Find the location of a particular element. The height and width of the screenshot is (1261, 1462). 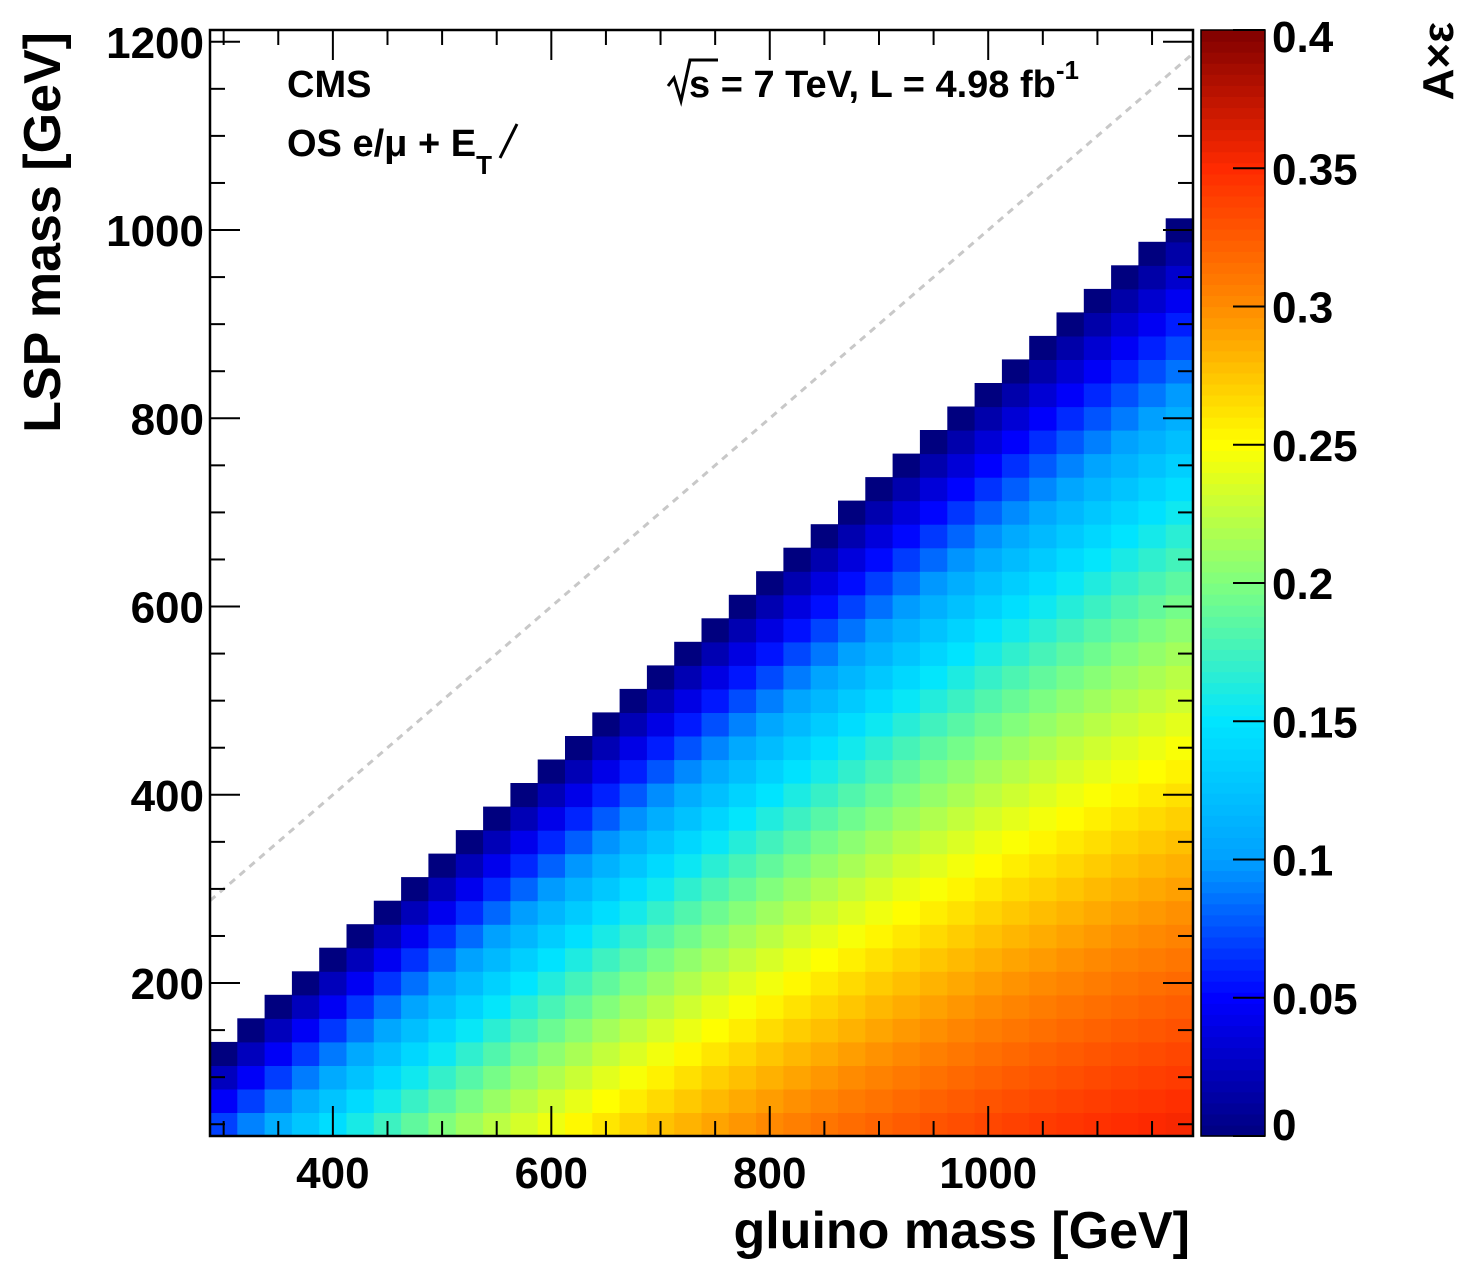

color-scale-label: 0.15 is located at coordinates (1315, 722).